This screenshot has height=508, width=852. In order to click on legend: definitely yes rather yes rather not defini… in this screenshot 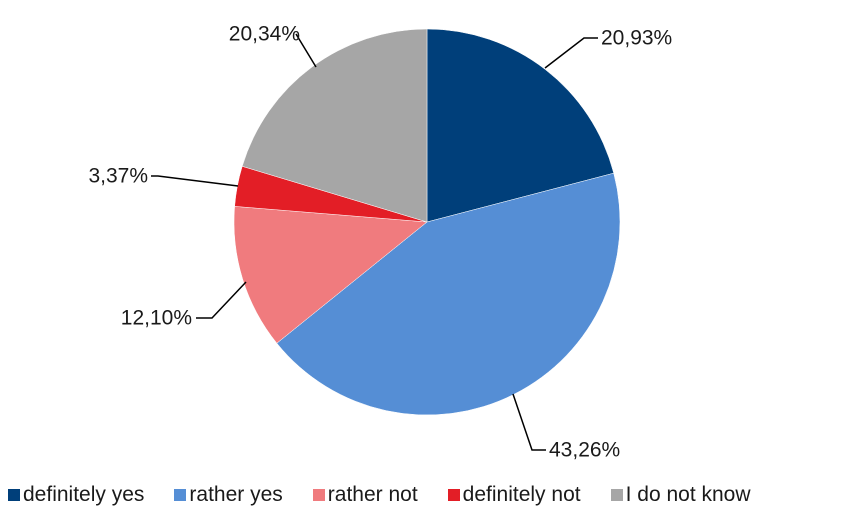, I will do `click(379, 495)`.